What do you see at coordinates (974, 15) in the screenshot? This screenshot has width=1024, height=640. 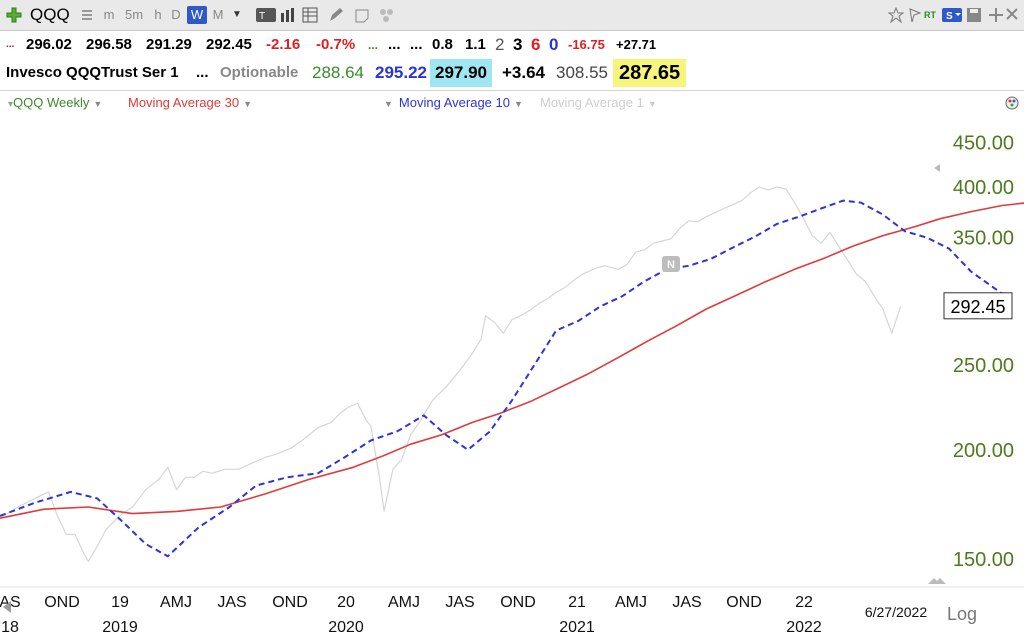 I see `save-icon` at bounding box center [974, 15].